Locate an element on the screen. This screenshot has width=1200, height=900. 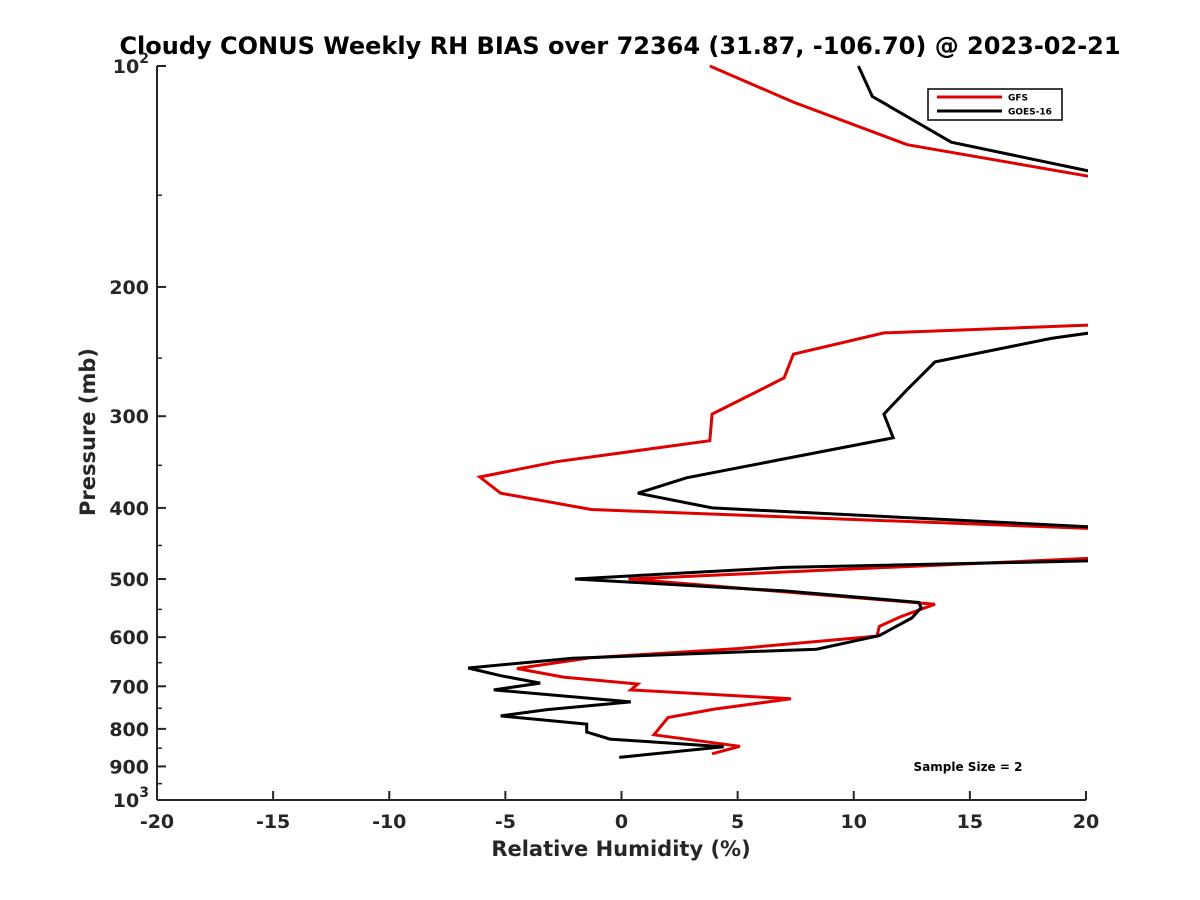
legend: GFS GOES-16 is located at coordinates (995, 104).